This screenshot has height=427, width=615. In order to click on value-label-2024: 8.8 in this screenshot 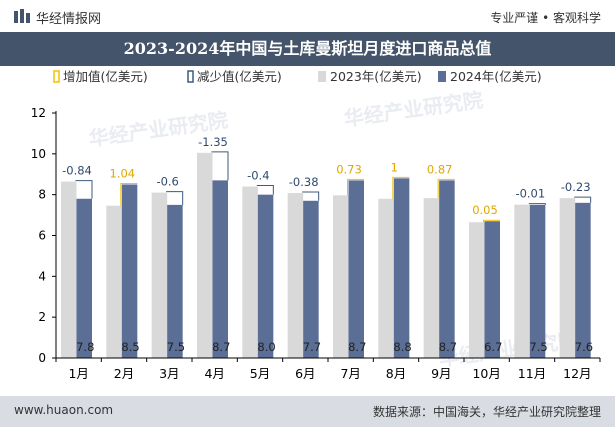, I will do `click(402, 347)`.